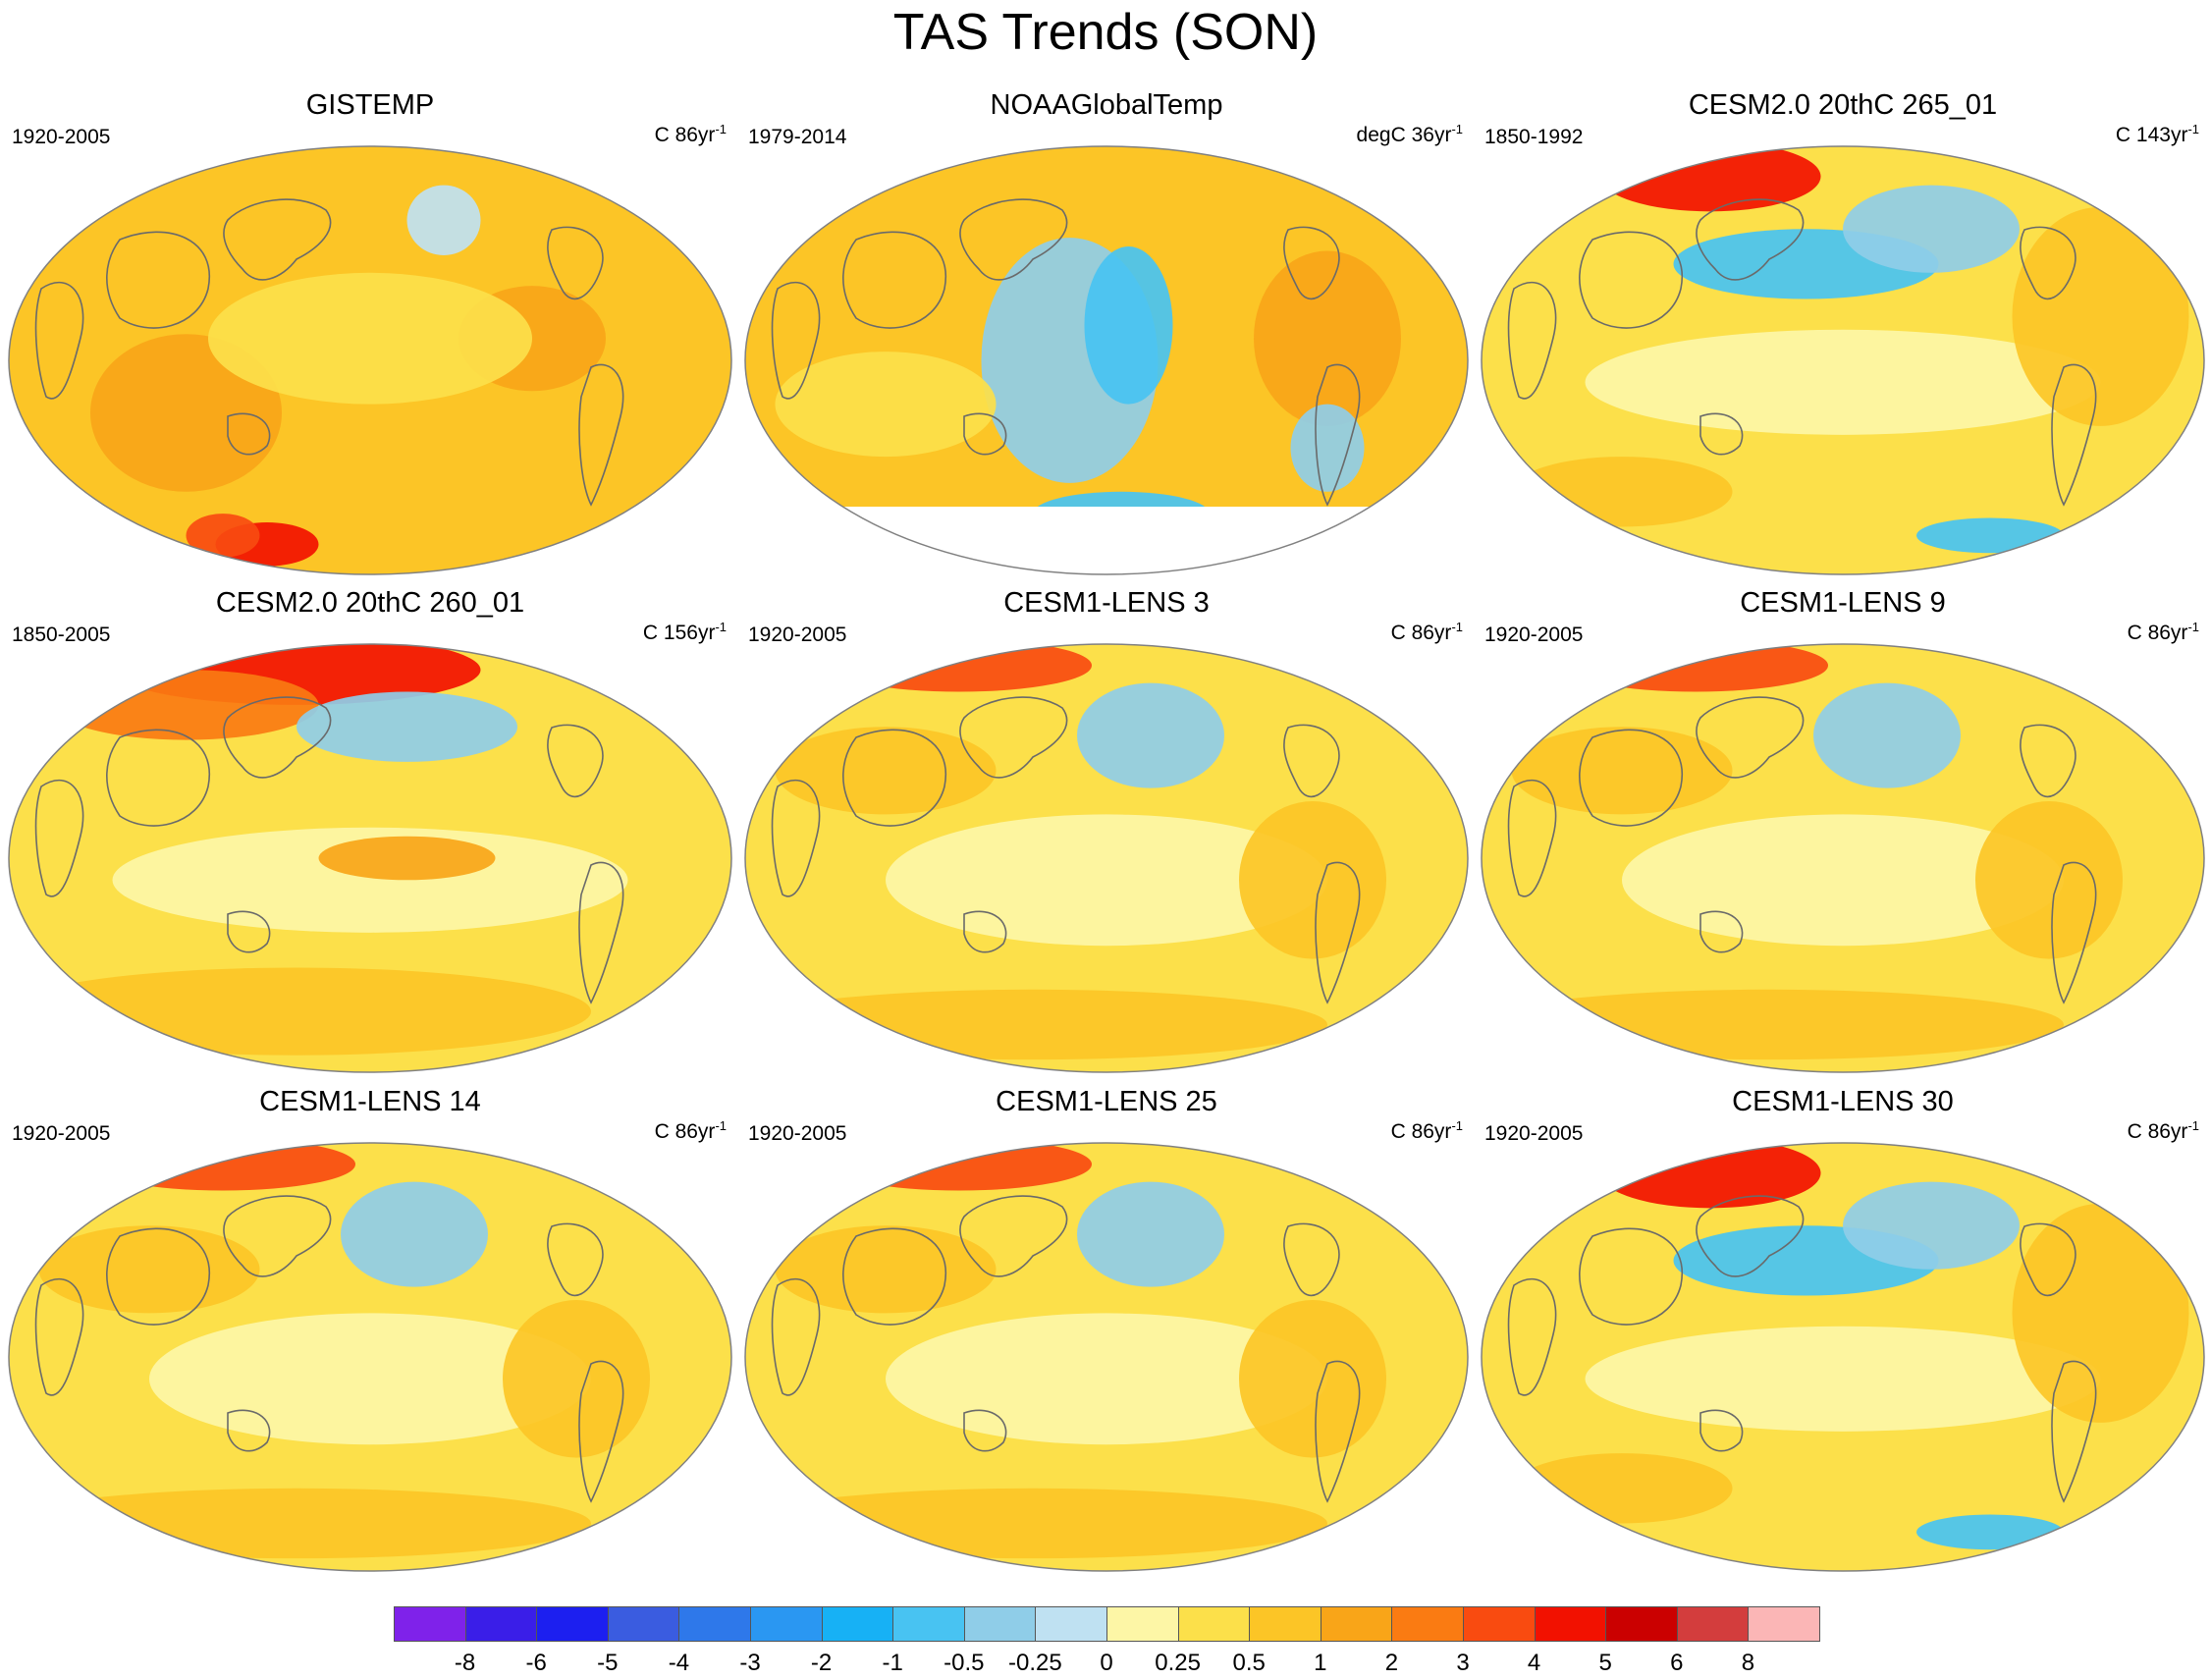  What do you see at coordinates (465, 1663) in the screenshot?
I see `colorbar-tick-label: -8` at bounding box center [465, 1663].